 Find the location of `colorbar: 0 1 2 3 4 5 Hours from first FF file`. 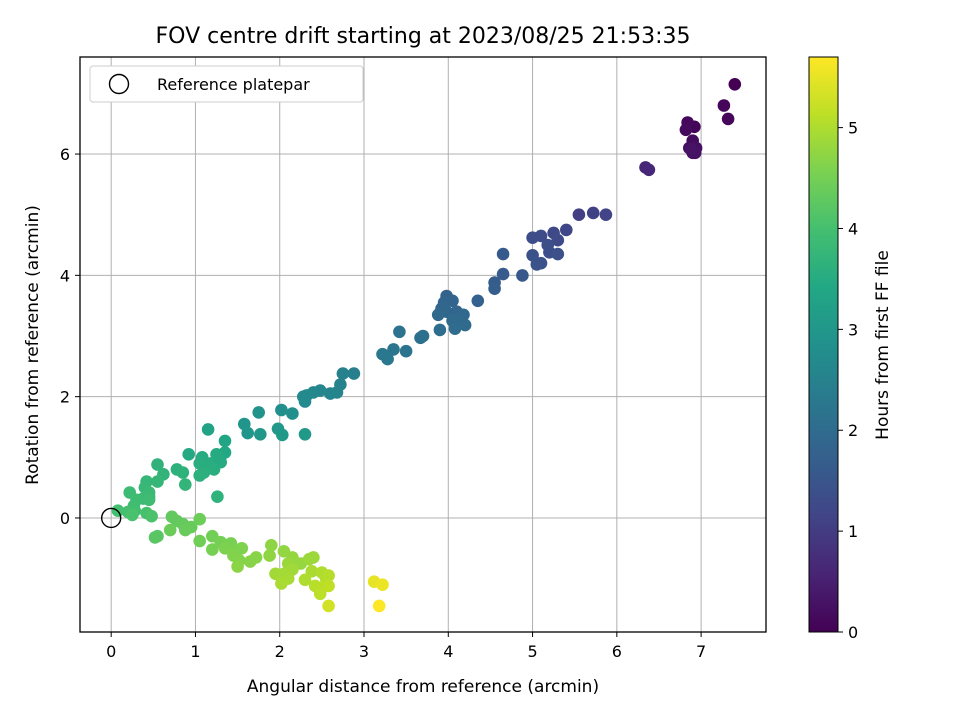

colorbar: 0 1 2 3 4 5 Hours from first FF file is located at coordinates (850, 349).